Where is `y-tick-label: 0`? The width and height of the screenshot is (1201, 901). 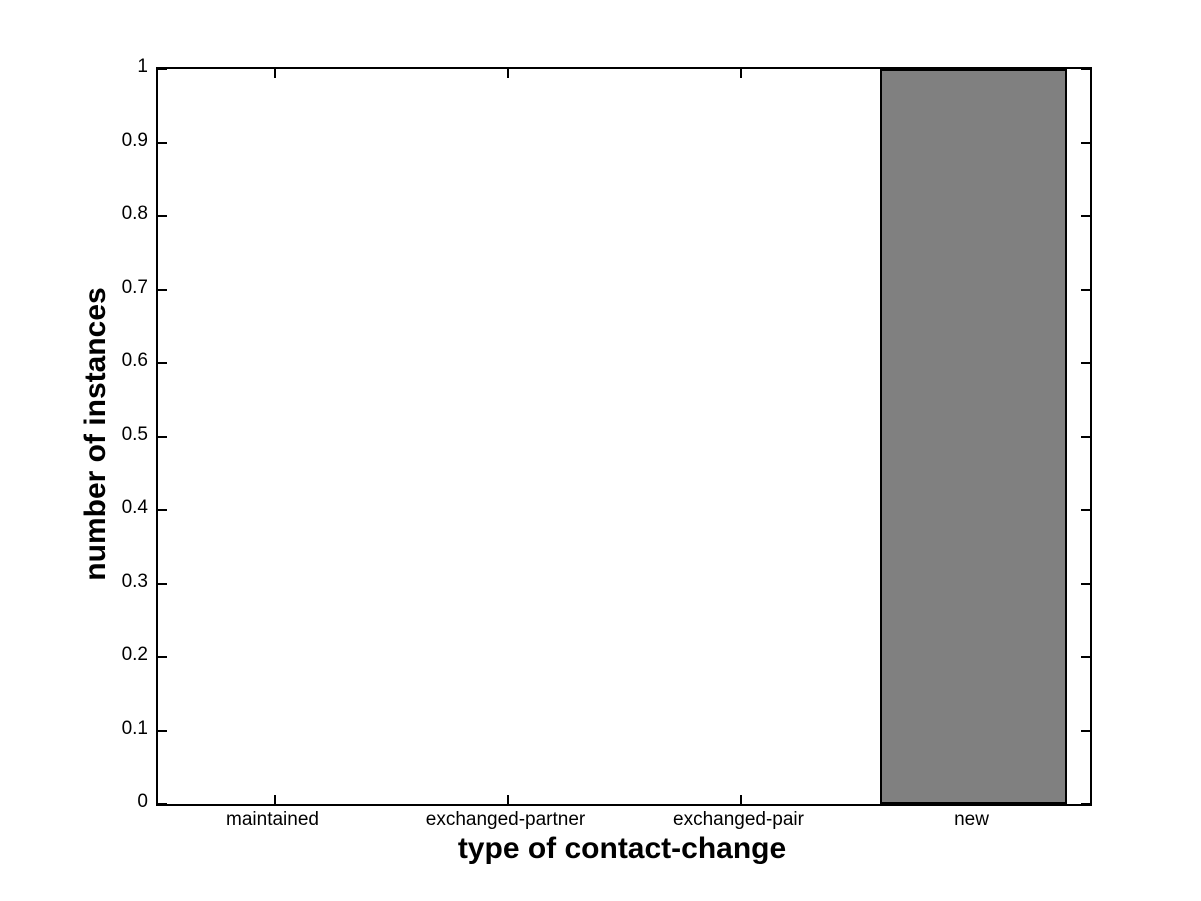
y-tick-label: 0 is located at coordinates (142, 801).